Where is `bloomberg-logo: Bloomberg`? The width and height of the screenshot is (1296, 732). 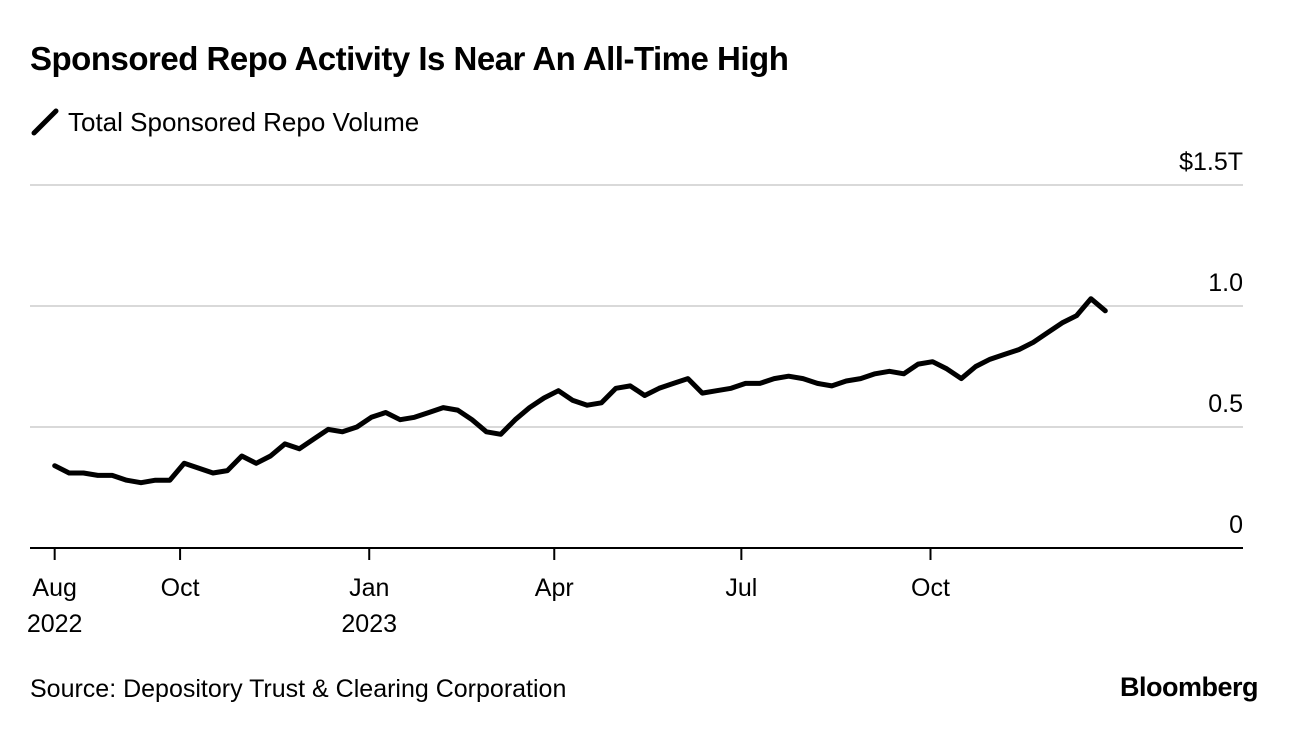 bloomberg-logo: Bloomberg is located at coordinates (1189, 687).